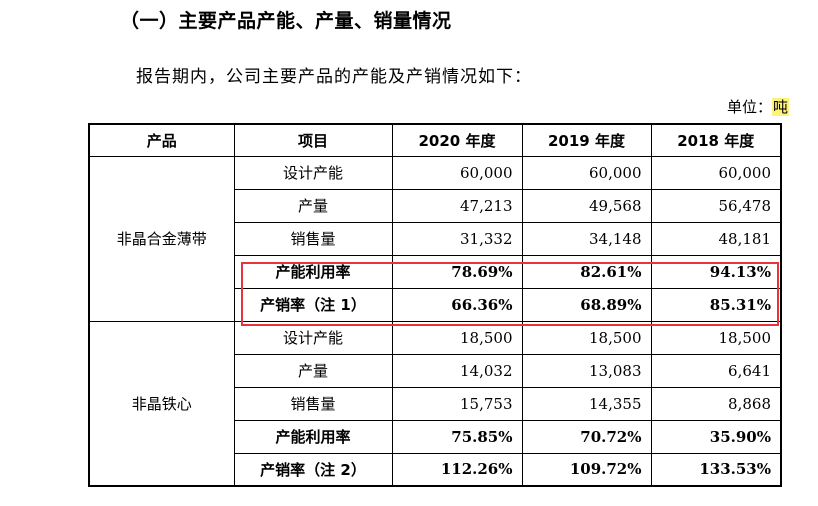  I want to click on header-2019: 2019 年度, so click(586, 140).